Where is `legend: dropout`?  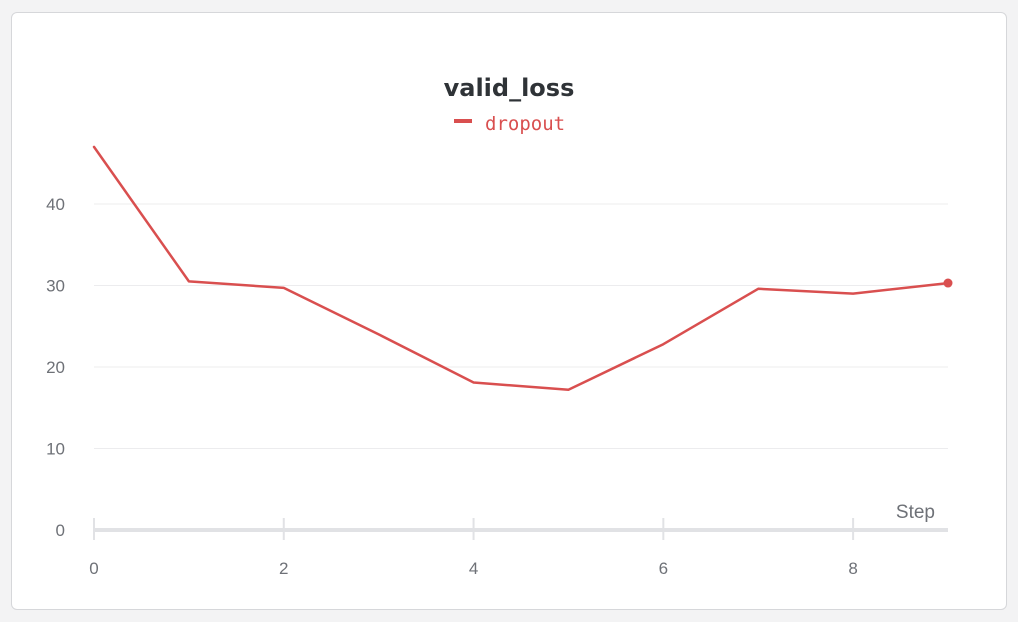
legend: dropout is located at coordinates (509, 124).